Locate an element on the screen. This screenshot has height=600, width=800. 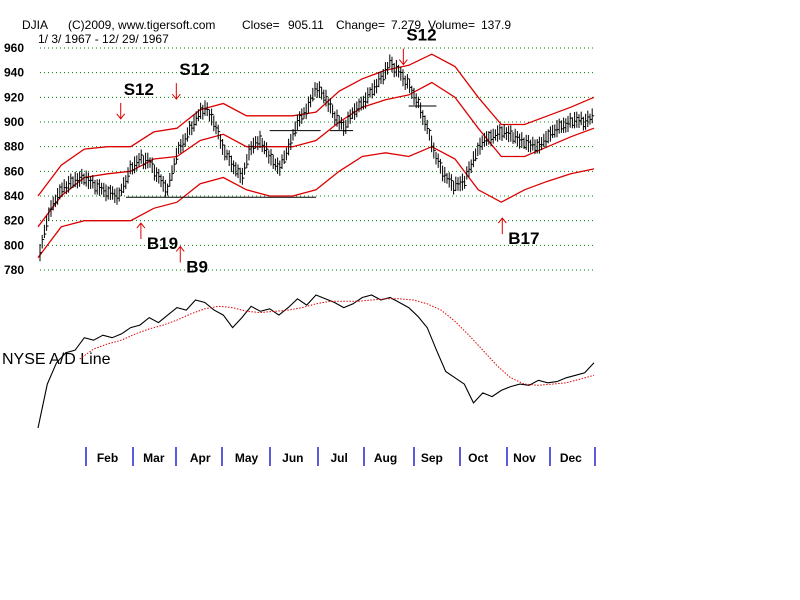
buy-signal-label: B19 is located at coordinates (162, 243).